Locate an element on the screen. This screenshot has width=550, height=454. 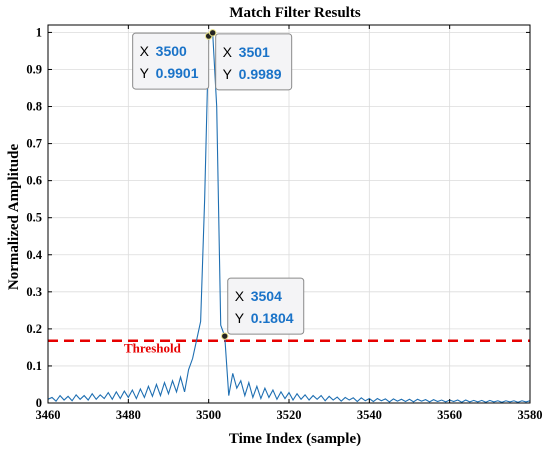
y-tick-label: 0.2 is located at coordinates (34, 329).